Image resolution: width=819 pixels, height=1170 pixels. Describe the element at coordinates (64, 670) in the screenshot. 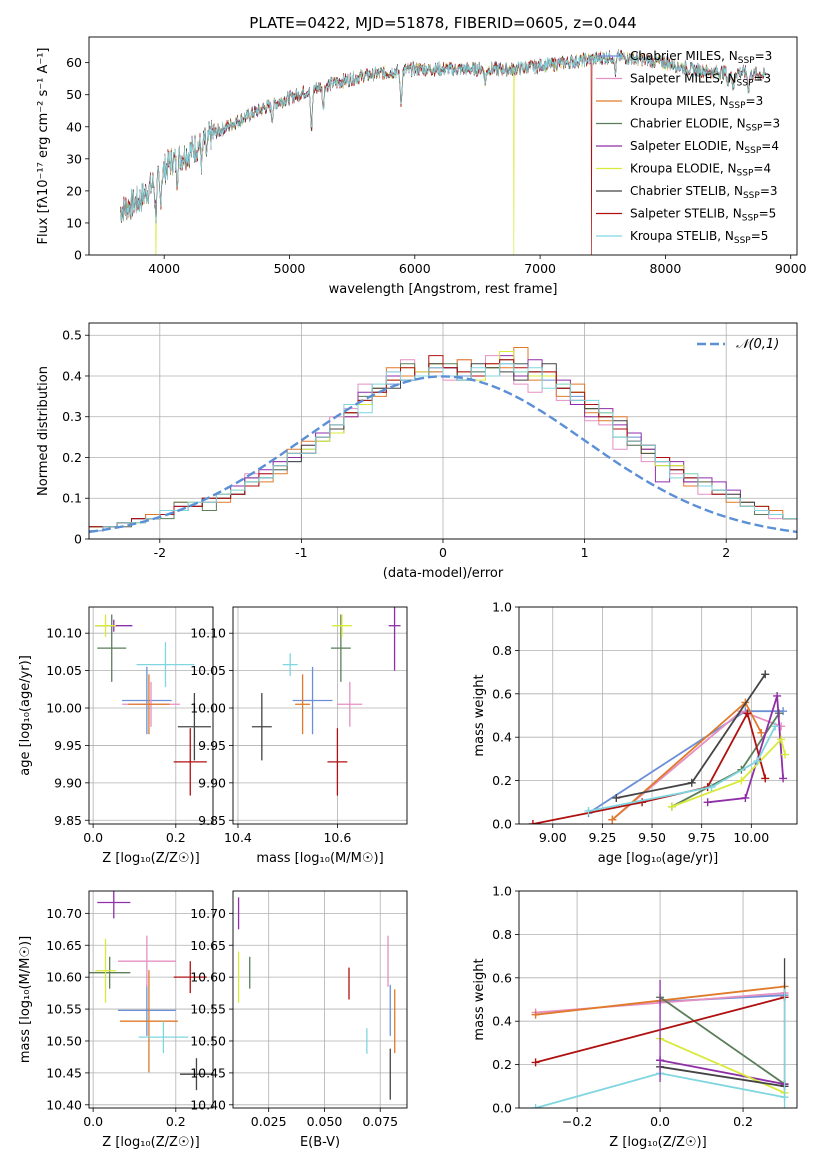

I see `y-tick-label: 10.05` at that location.